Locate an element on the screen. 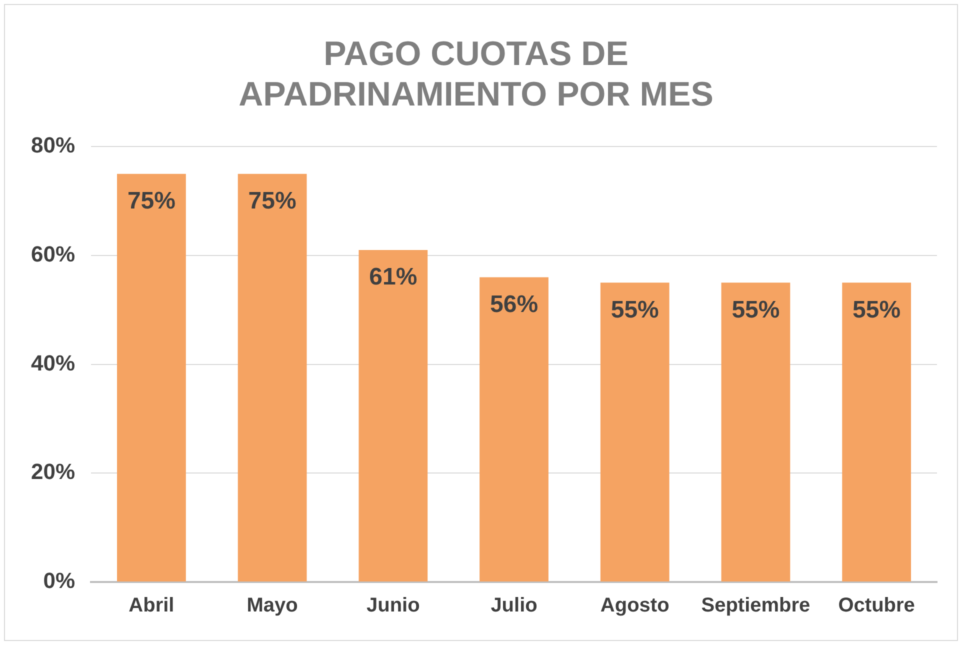 This screenshot has height=645, width=962. x-tick-label: Agosto is located at coordinates (635, 605).